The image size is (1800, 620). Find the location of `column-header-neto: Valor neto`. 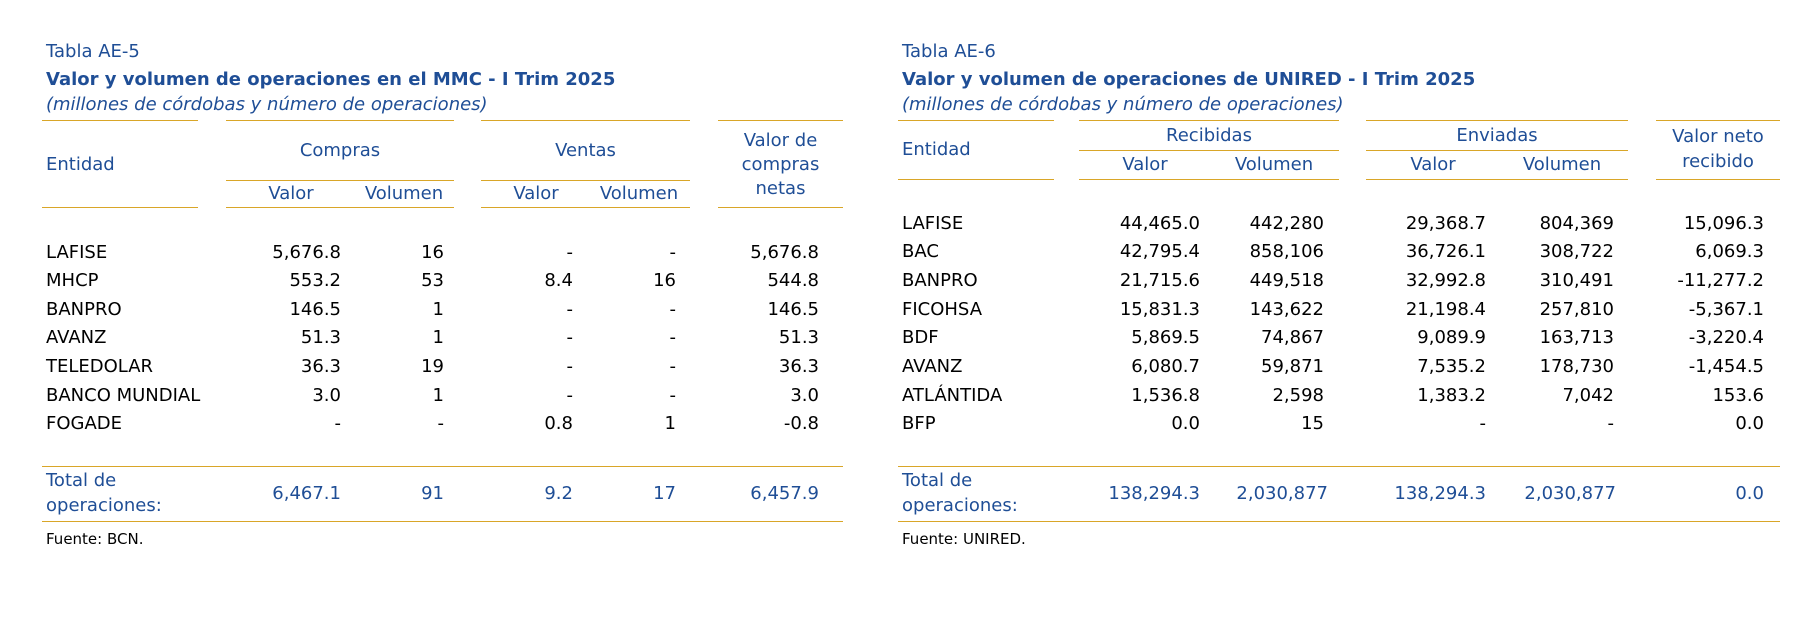

column-header-neto: Valor neto is located at coordinates (1718, 136).